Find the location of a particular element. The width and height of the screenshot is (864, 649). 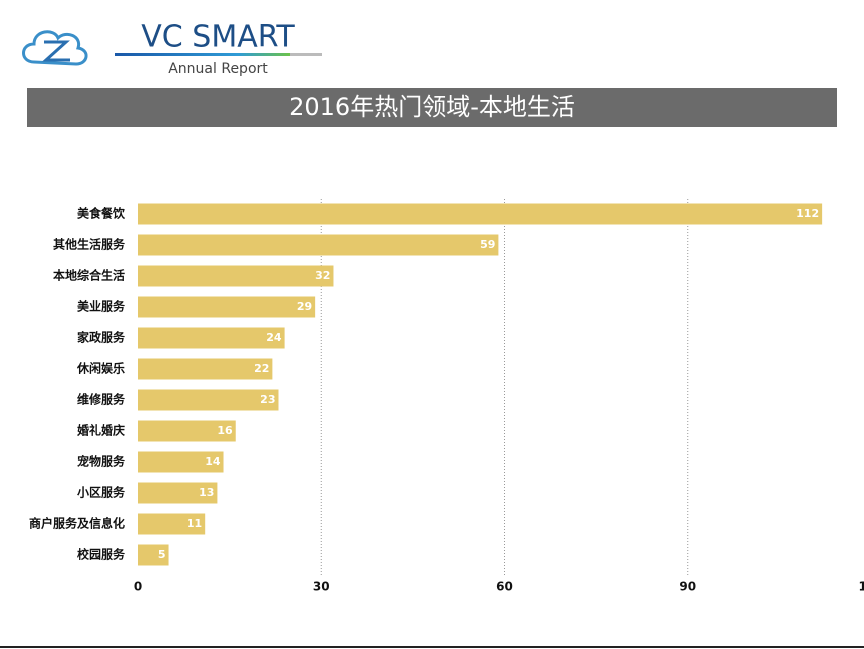

y-tick-label: 其他生活服务 is located at coordinates (89, 244).